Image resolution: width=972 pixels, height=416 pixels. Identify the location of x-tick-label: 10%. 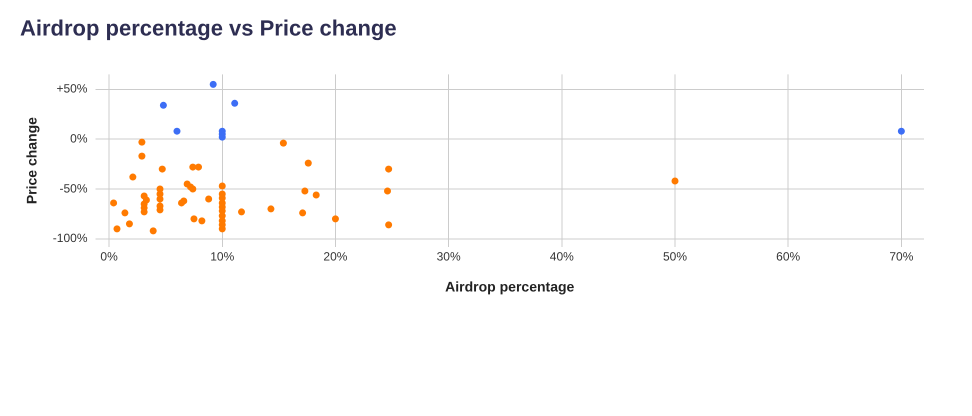
(222, 256).